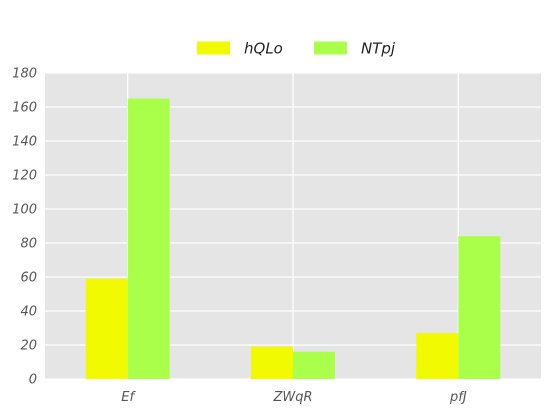  I want to click on y-tick-label: 100, so click(24, 210).